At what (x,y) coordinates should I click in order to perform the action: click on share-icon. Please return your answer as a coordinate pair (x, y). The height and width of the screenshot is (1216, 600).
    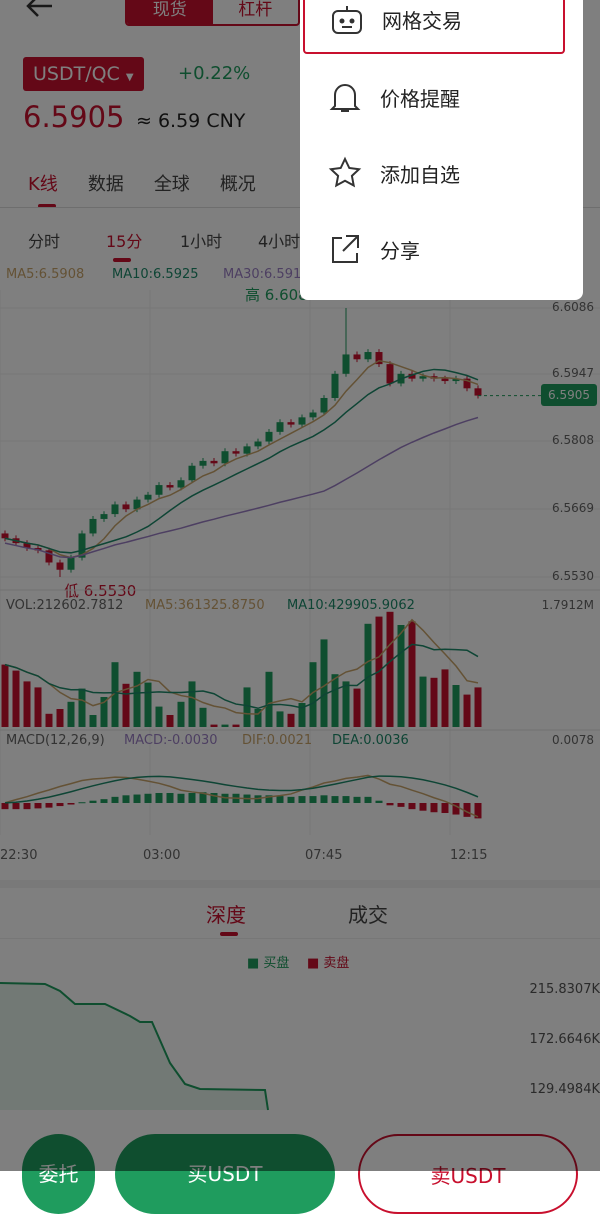
    Looking at the image, I should click on (345, 249).